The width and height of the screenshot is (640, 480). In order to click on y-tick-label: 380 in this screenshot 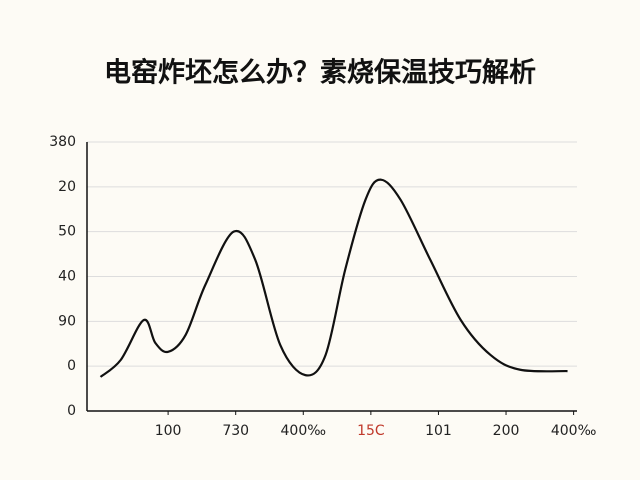, I will do `click(62, 142)`.